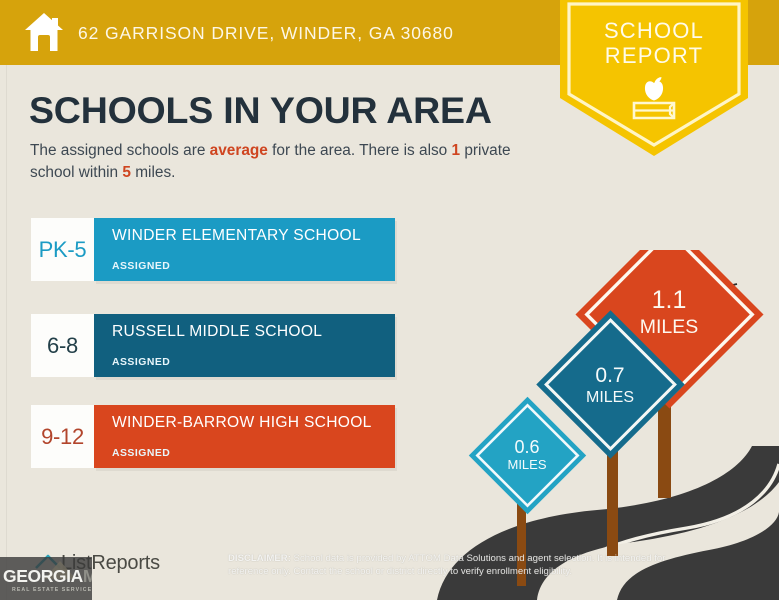 Image resolution: width=779 pixels, height=600 pixels. I want to click on school-name: WINDER-BARROW HIGH SCHOOL, so click(242, 422).